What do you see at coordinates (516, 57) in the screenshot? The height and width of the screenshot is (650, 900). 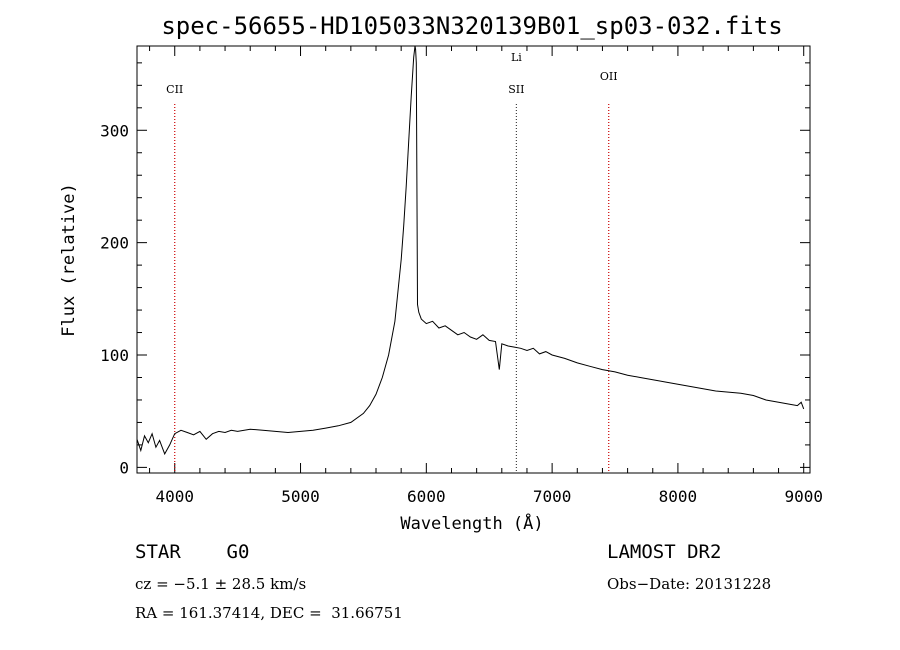 I see `line-marker-label: Li` at bounding box center [516, 57].